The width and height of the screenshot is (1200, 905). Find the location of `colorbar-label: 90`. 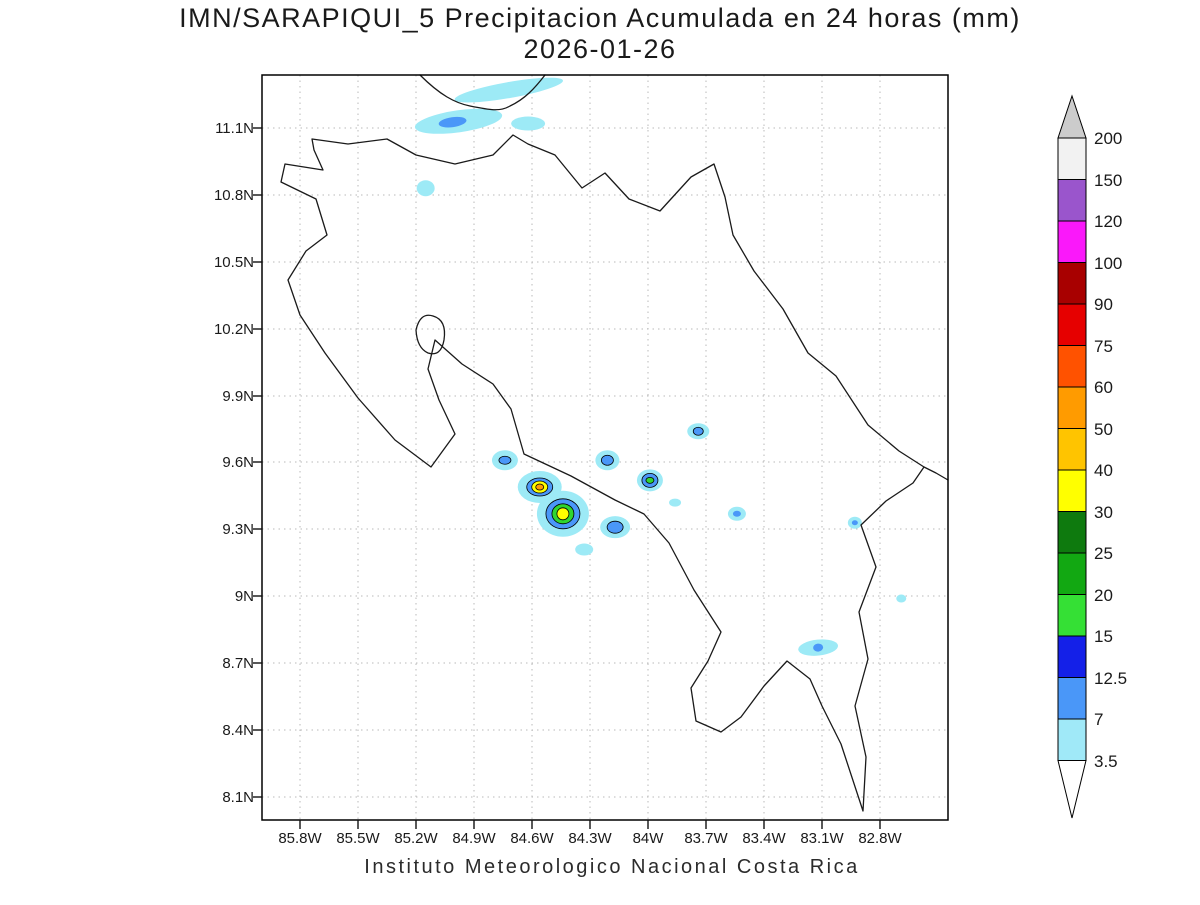

colorbar-label: 90 is located at coordinates (1103, 304).